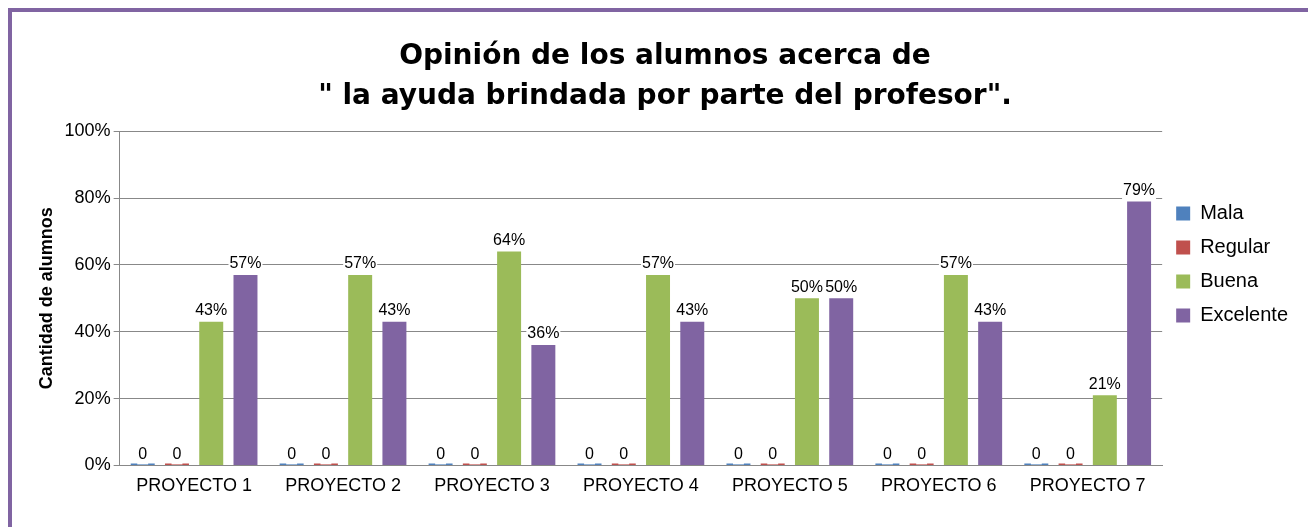  Describe the element at coordinates (938, 485) in the screenshot. I see `x-tick-label: PROYECTO 6` at that location.